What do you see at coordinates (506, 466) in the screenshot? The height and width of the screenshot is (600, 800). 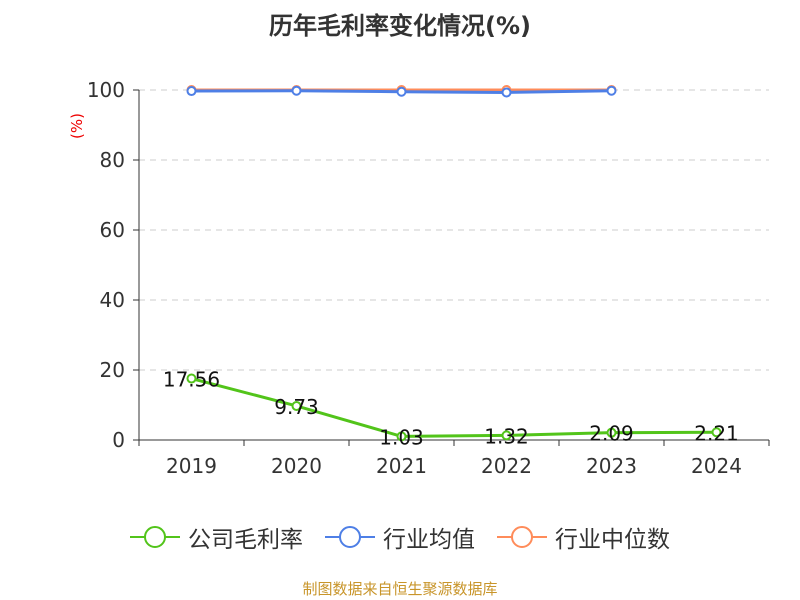 I see `x-tick-label: 2022` at bounding box center [506, 466].